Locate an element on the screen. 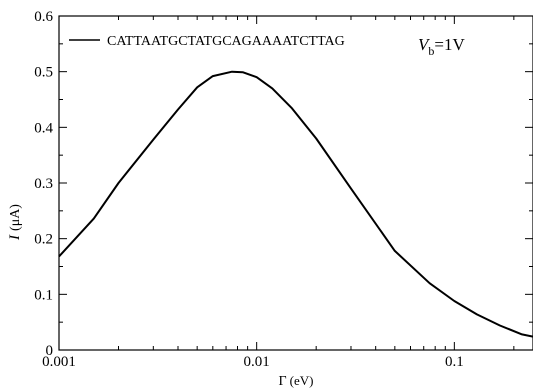 Image resolution: width=533 pixels, height=388 pixels. y-axis-unit: (μA) is located at coordinates (15, 217).